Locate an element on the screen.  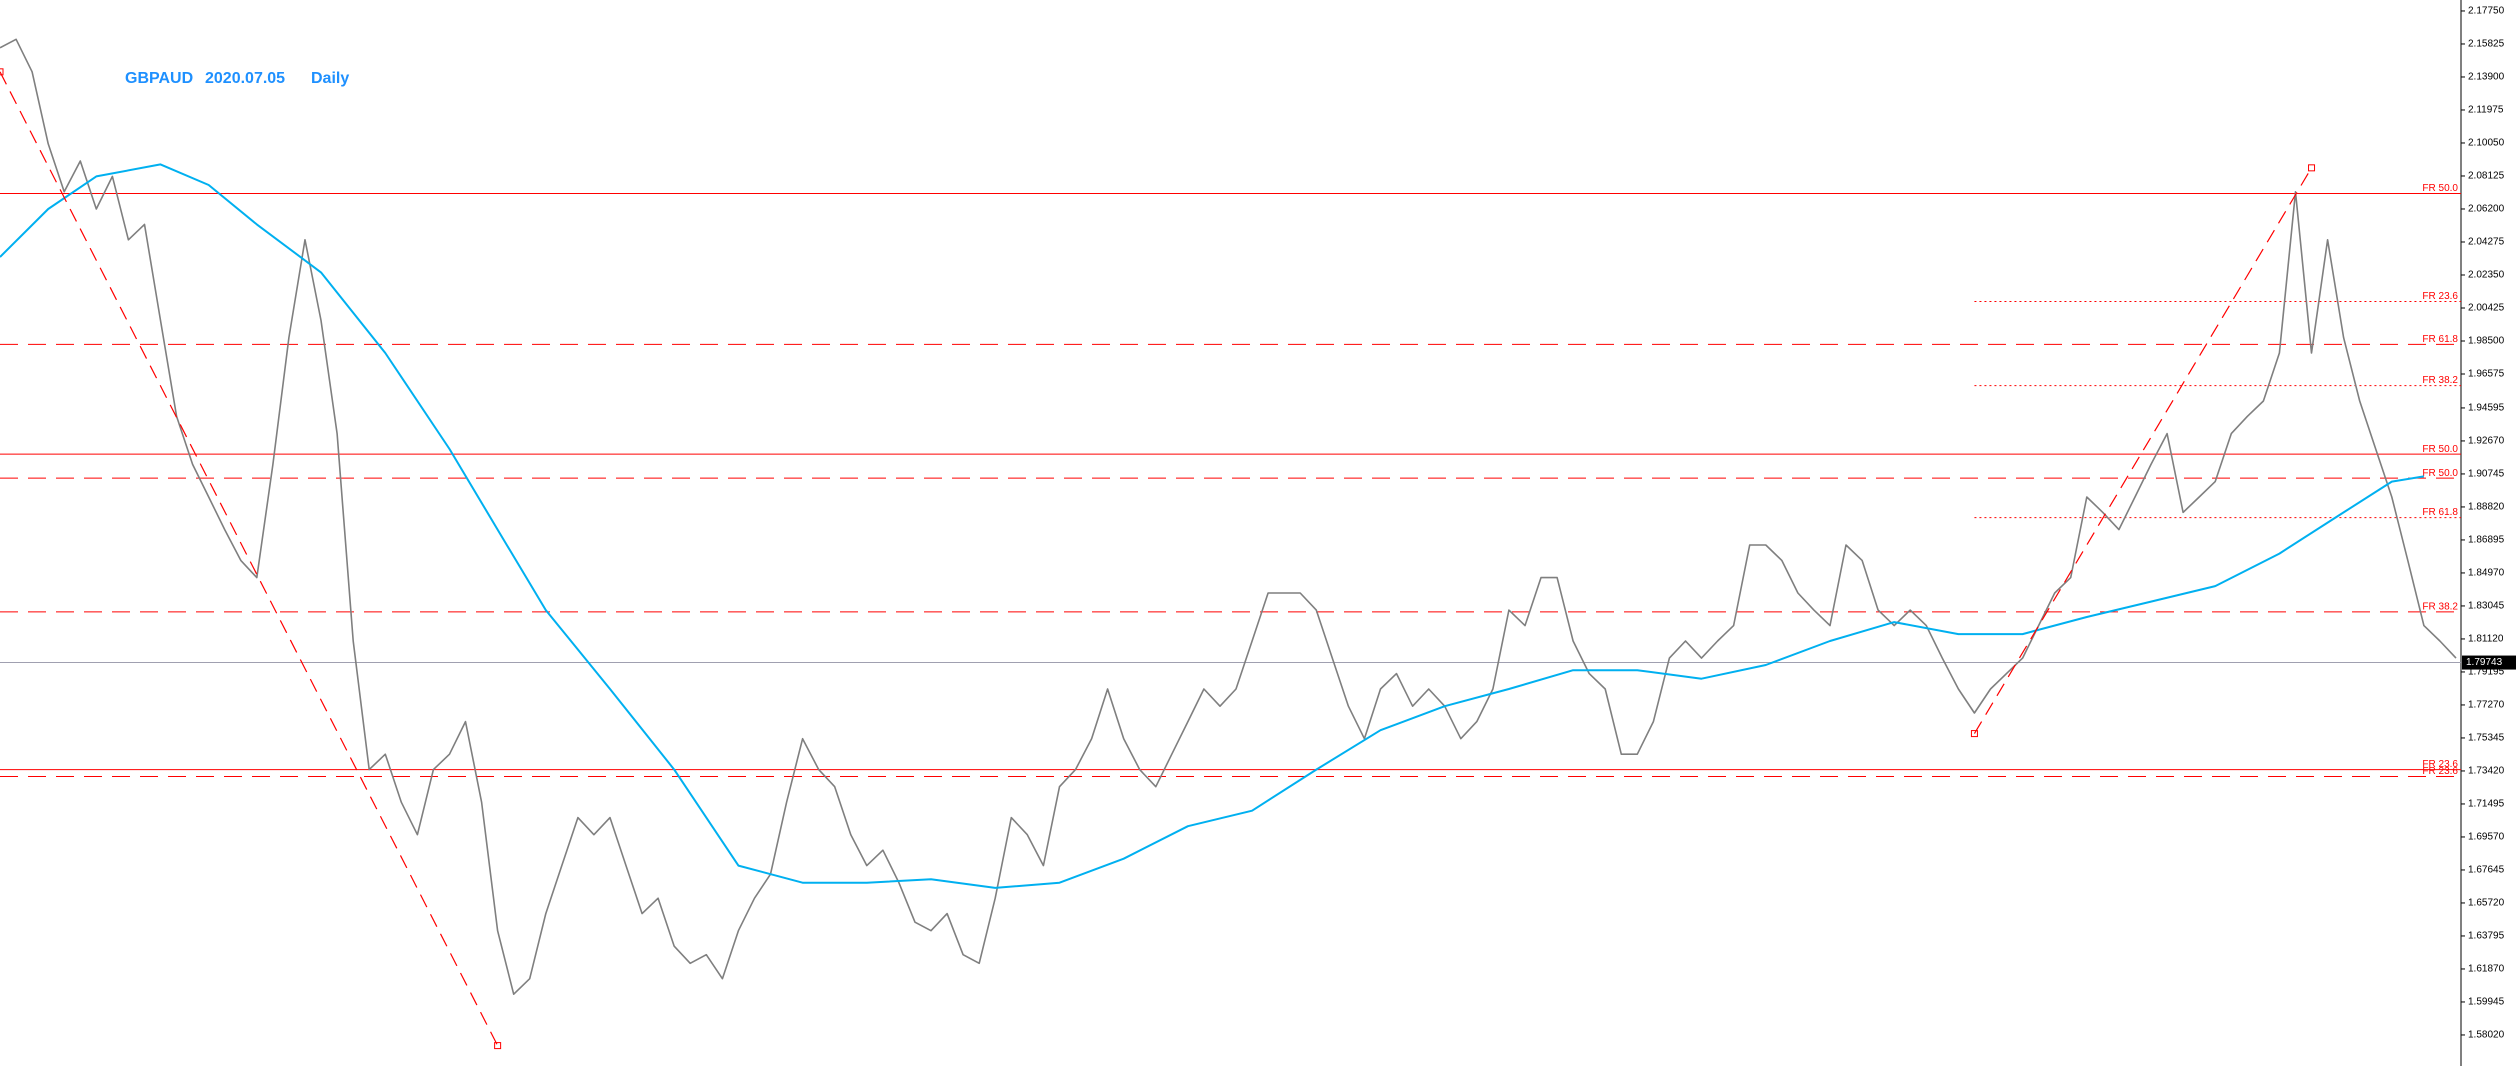
y-tick-label: 2.17750 is located at coordinates (2486, 11).